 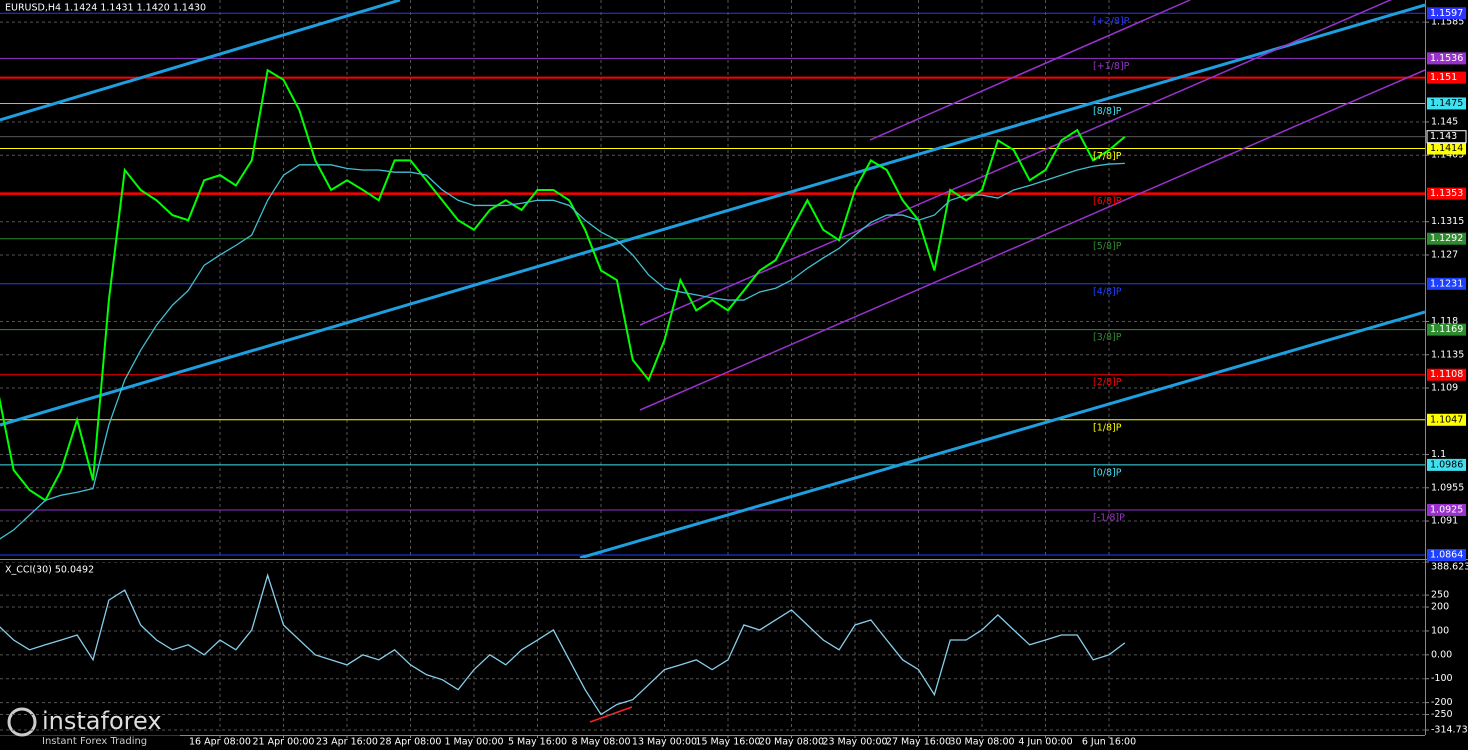 What do you see at coordinates (22, 722) in the screenshot?
I see `logo` at bounding box center [22, 722].